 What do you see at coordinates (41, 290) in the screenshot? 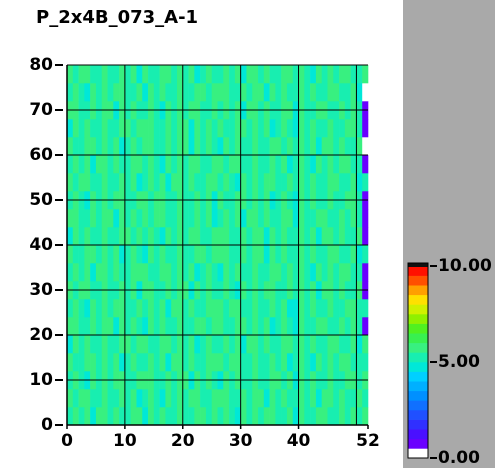
I see `y-tick-label: 30` at bounding box center [41, 290].